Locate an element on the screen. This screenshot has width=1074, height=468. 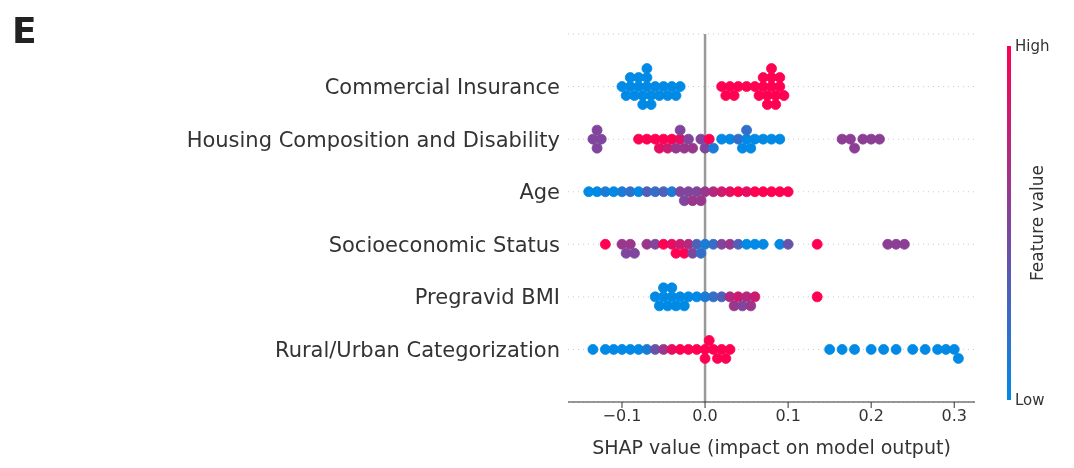
color-bar-label: Low is located at coordinates (1030, 399).